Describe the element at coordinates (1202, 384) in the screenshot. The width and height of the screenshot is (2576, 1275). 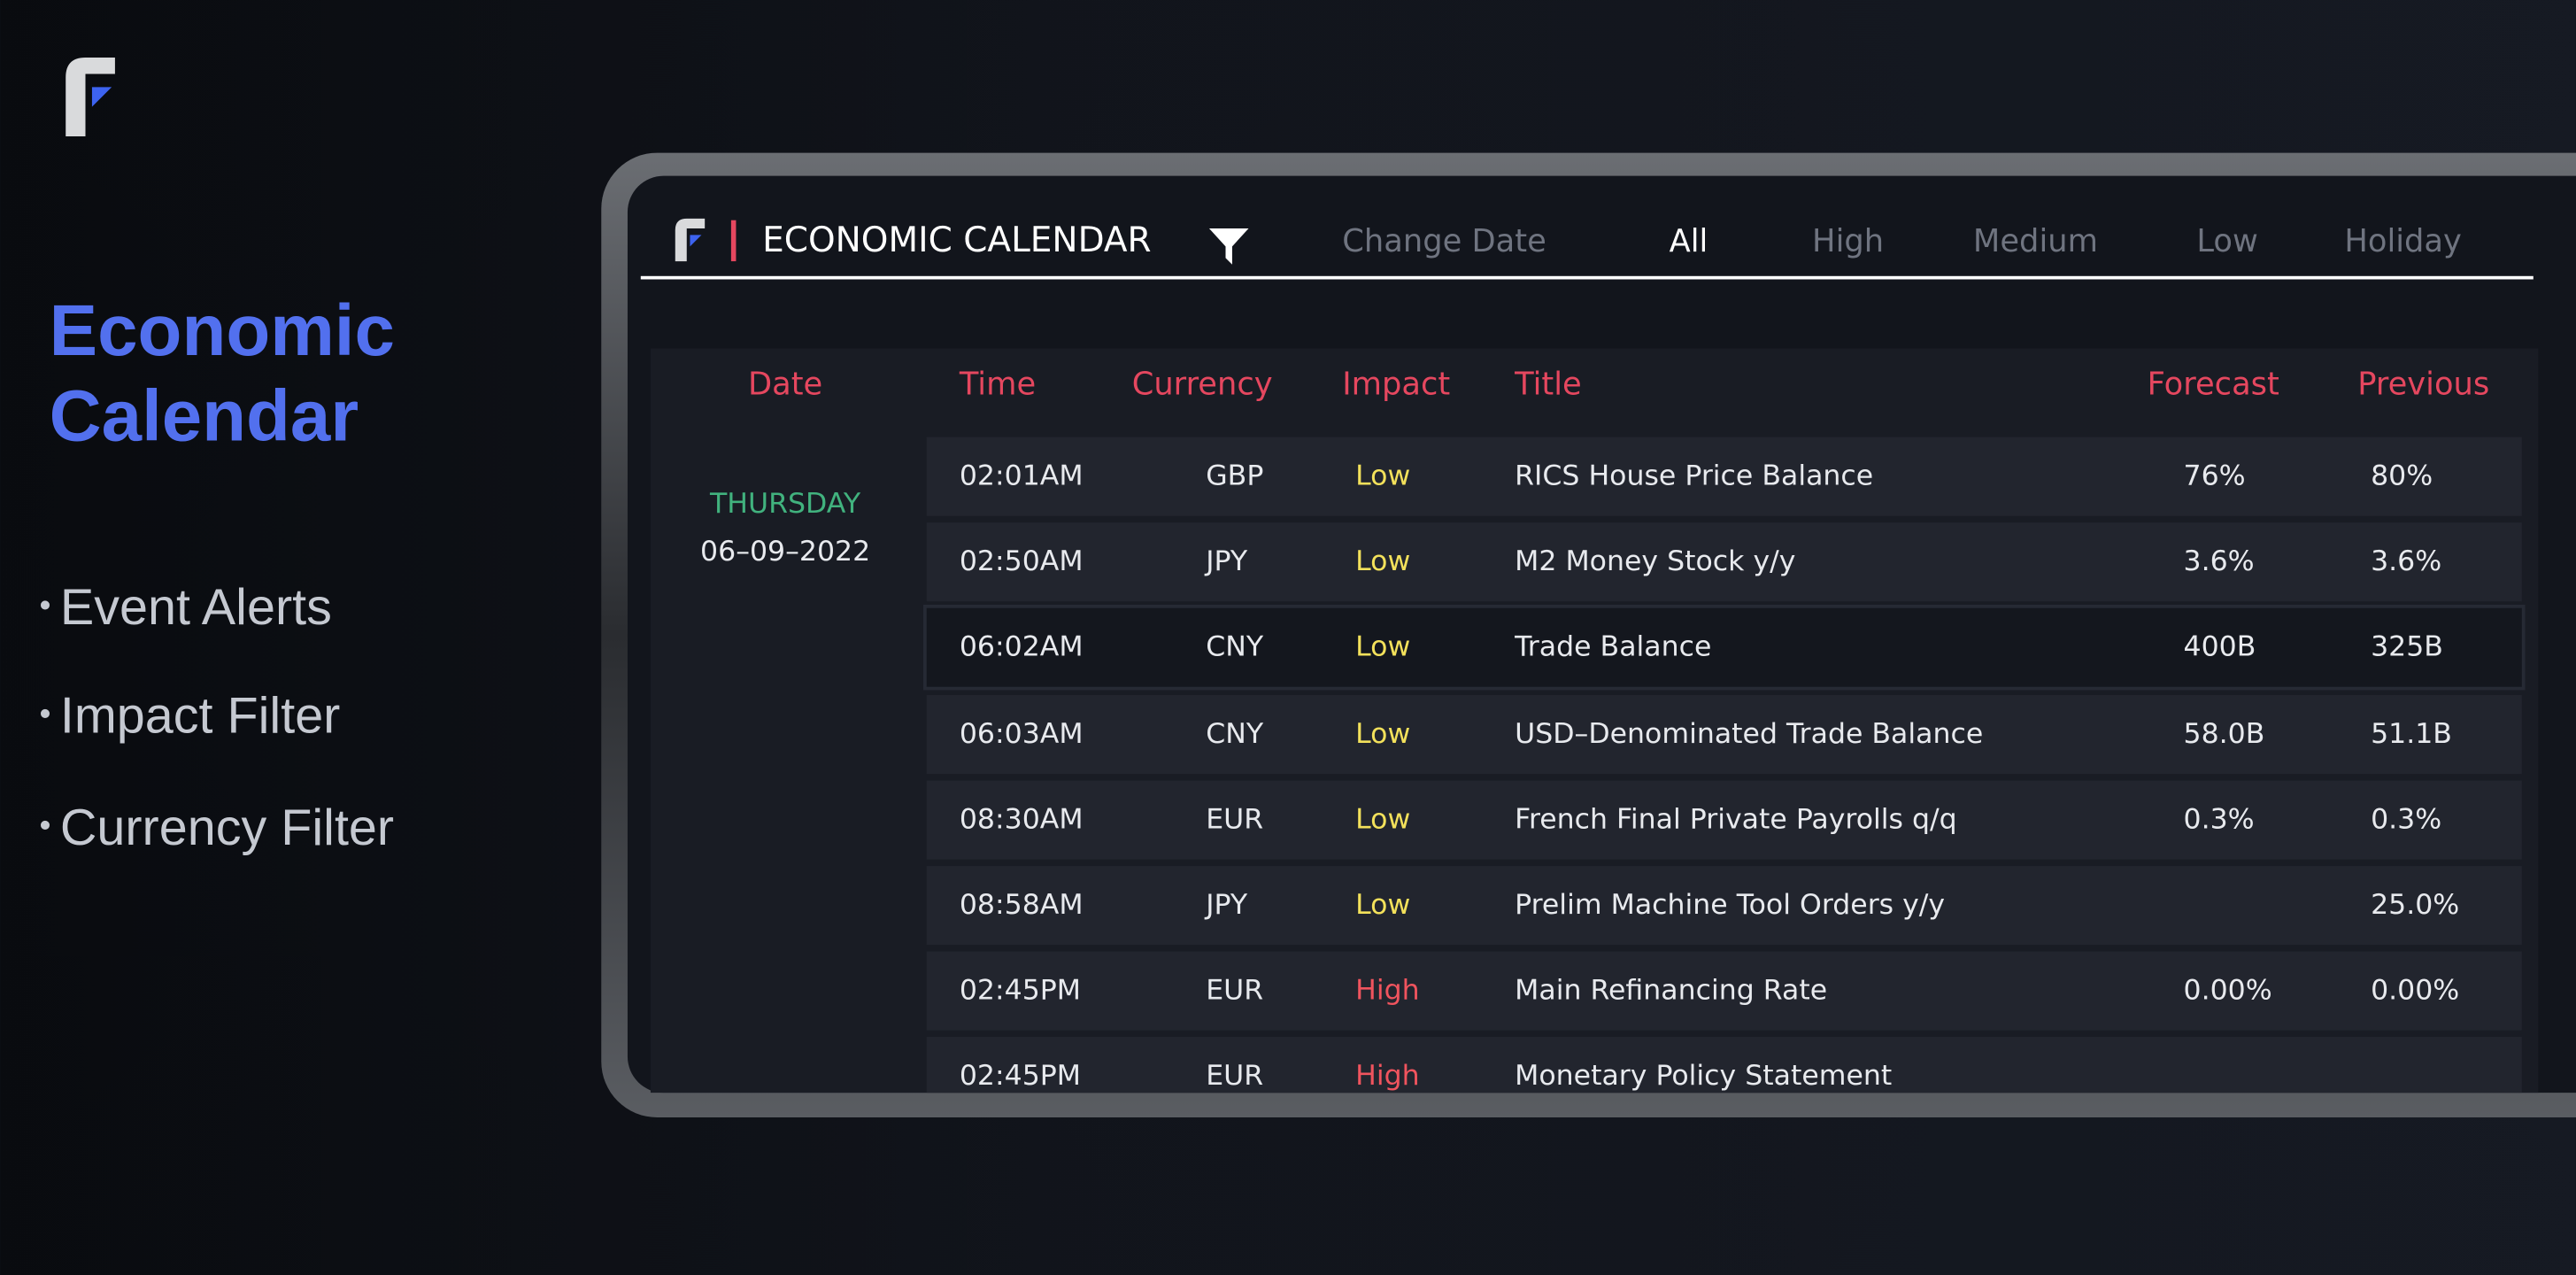
I see `column-header: Currency` at that location.